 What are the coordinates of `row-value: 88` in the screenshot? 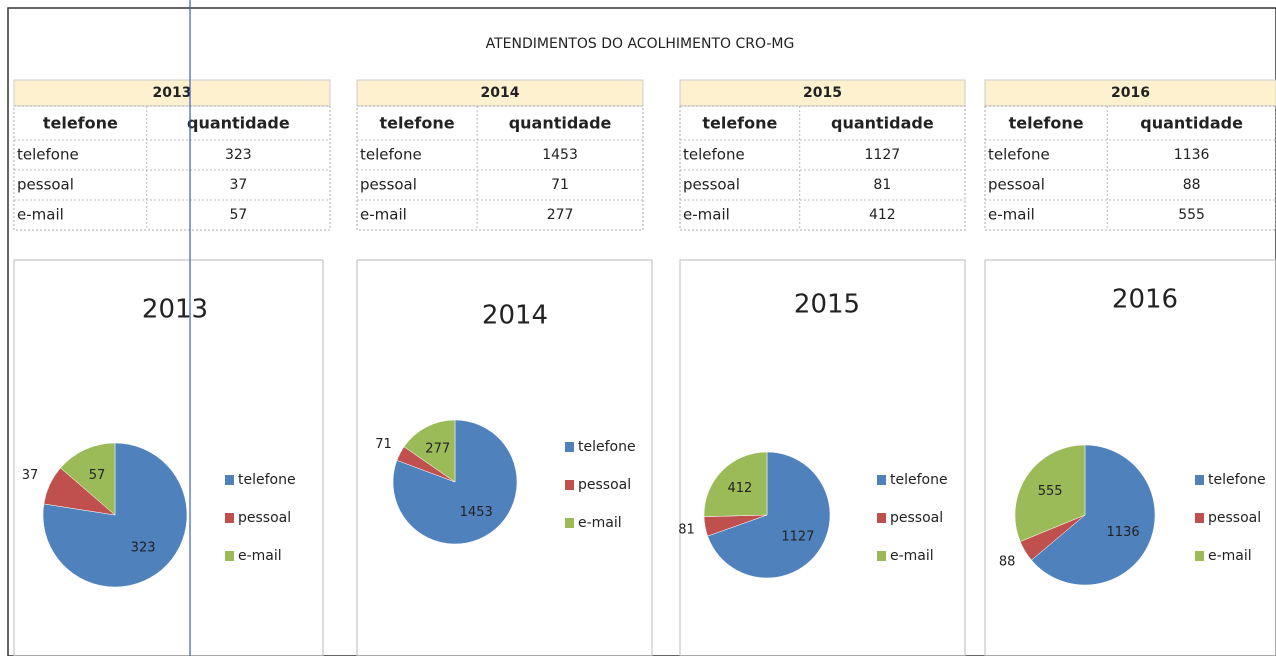 It's located at (1192, 185).